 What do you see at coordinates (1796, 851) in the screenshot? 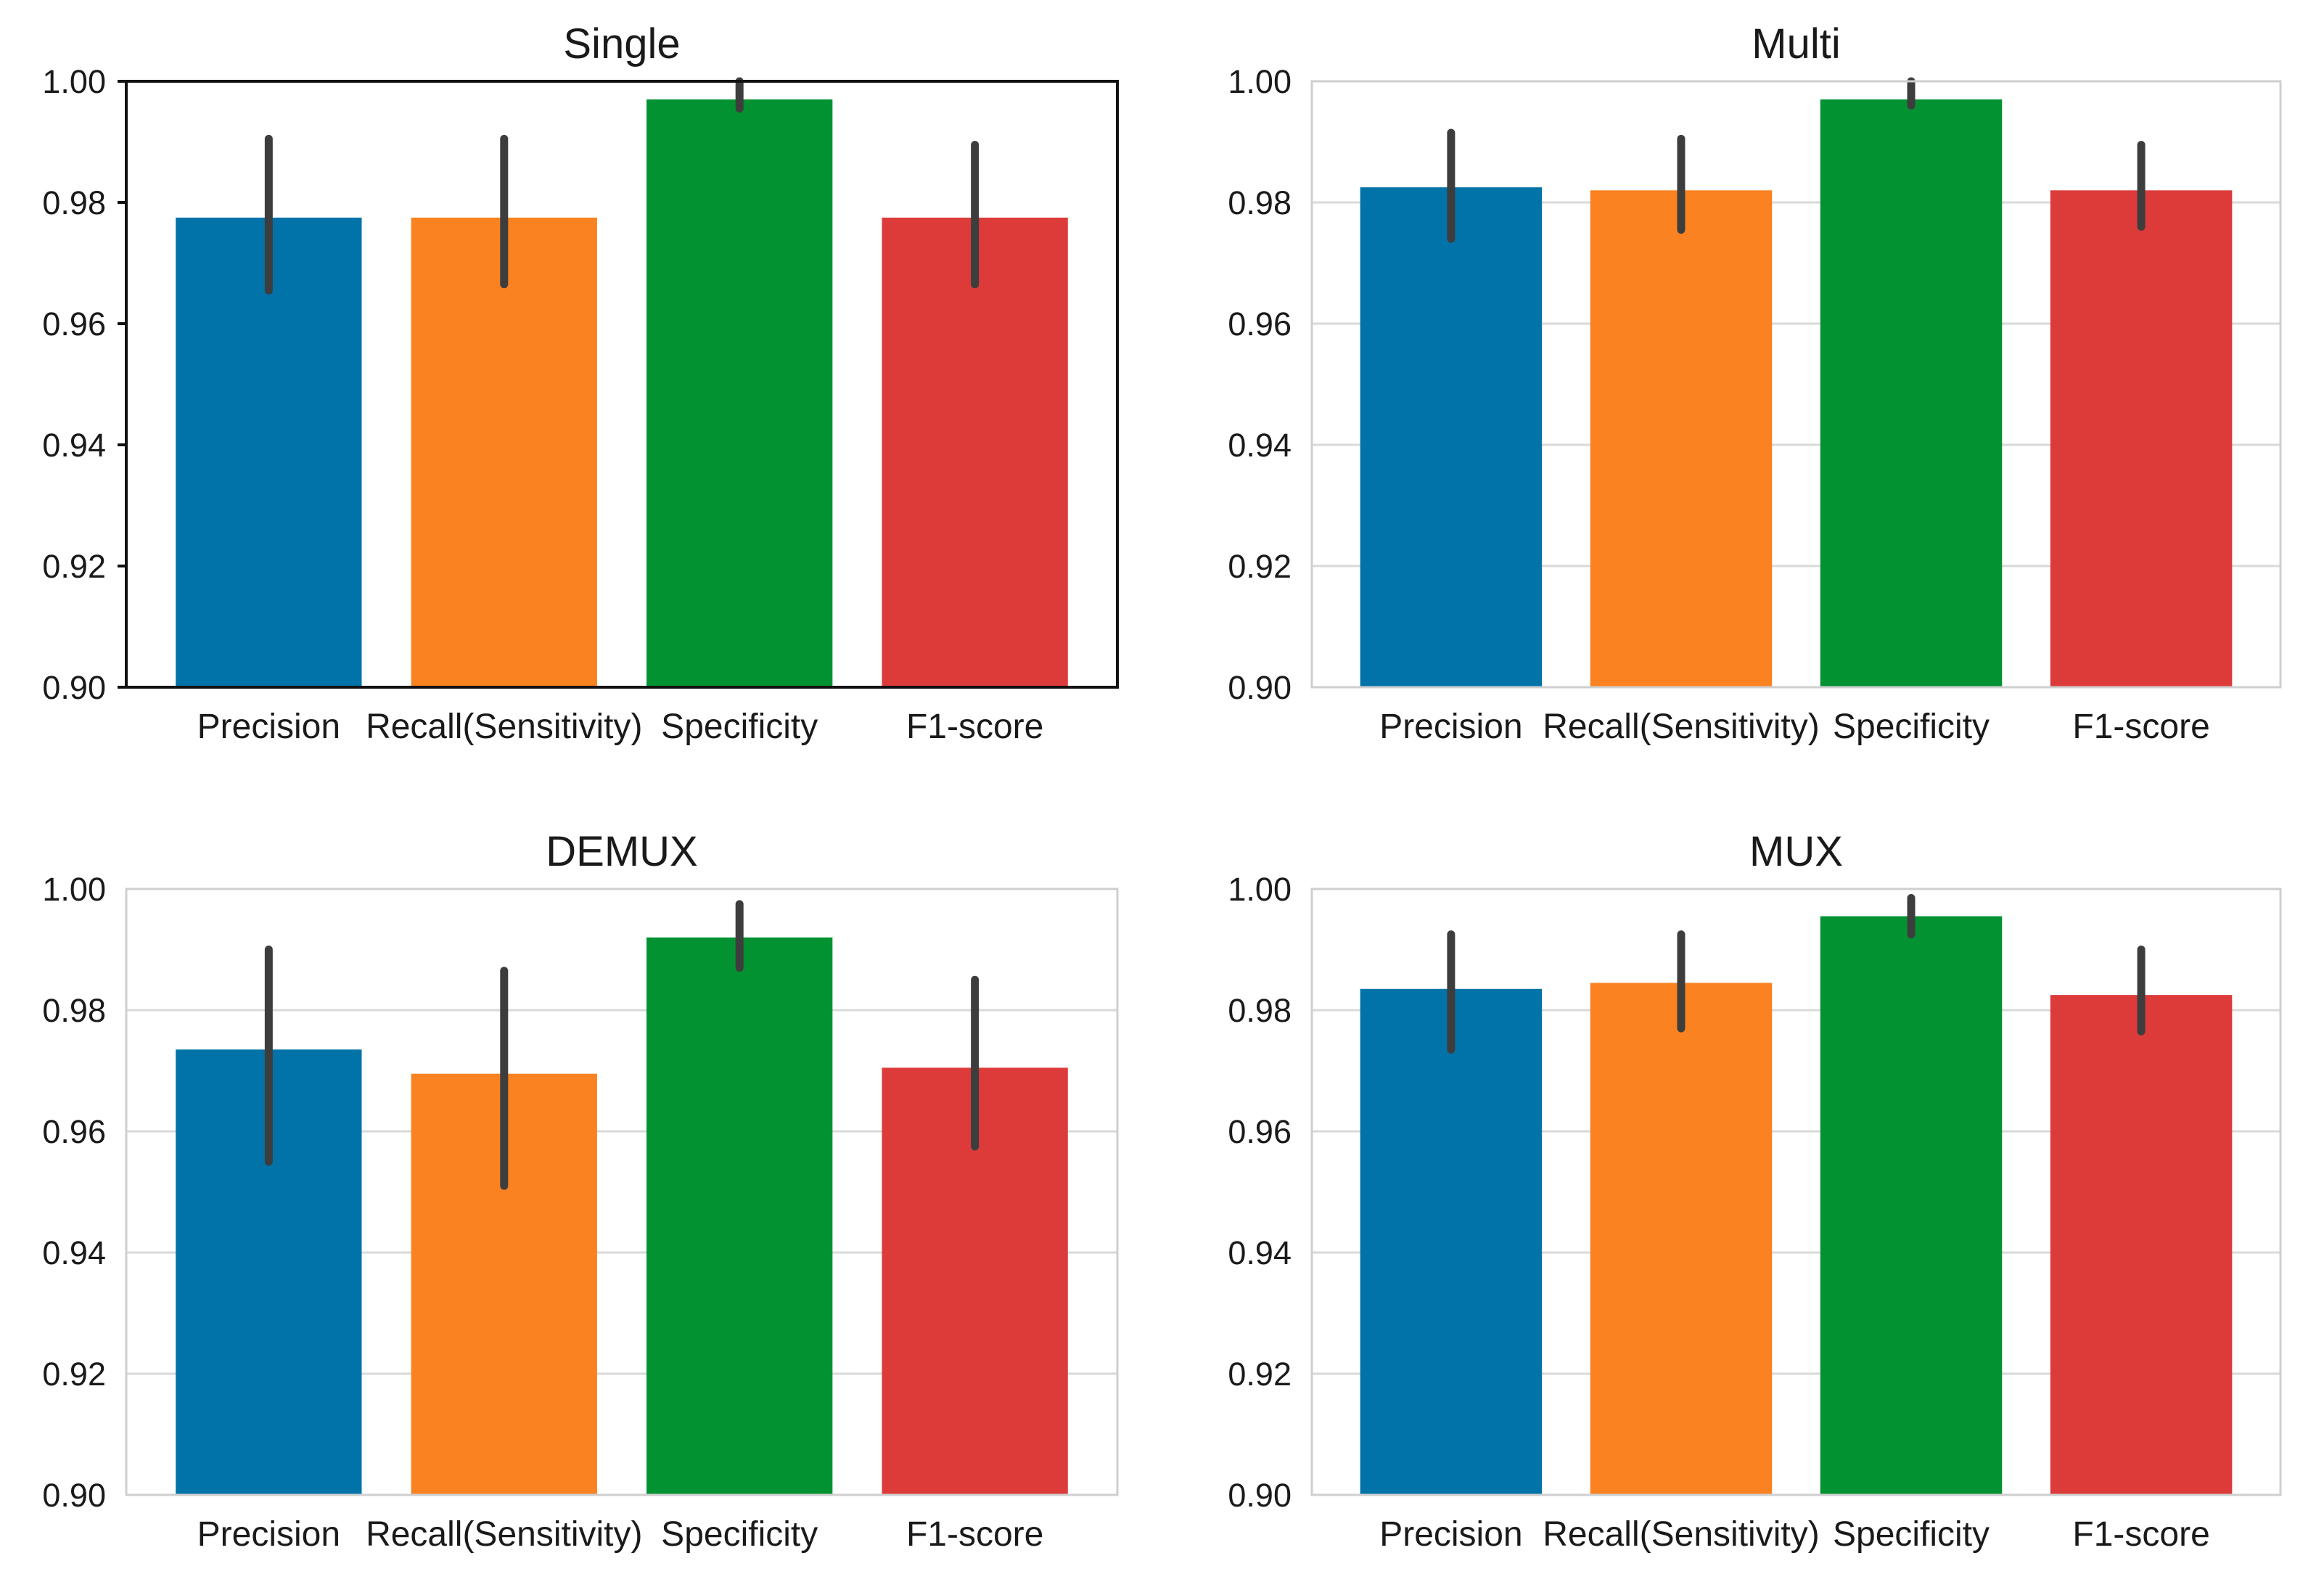
I see `chart-title: MUX` at bounding box center [1796, 851].